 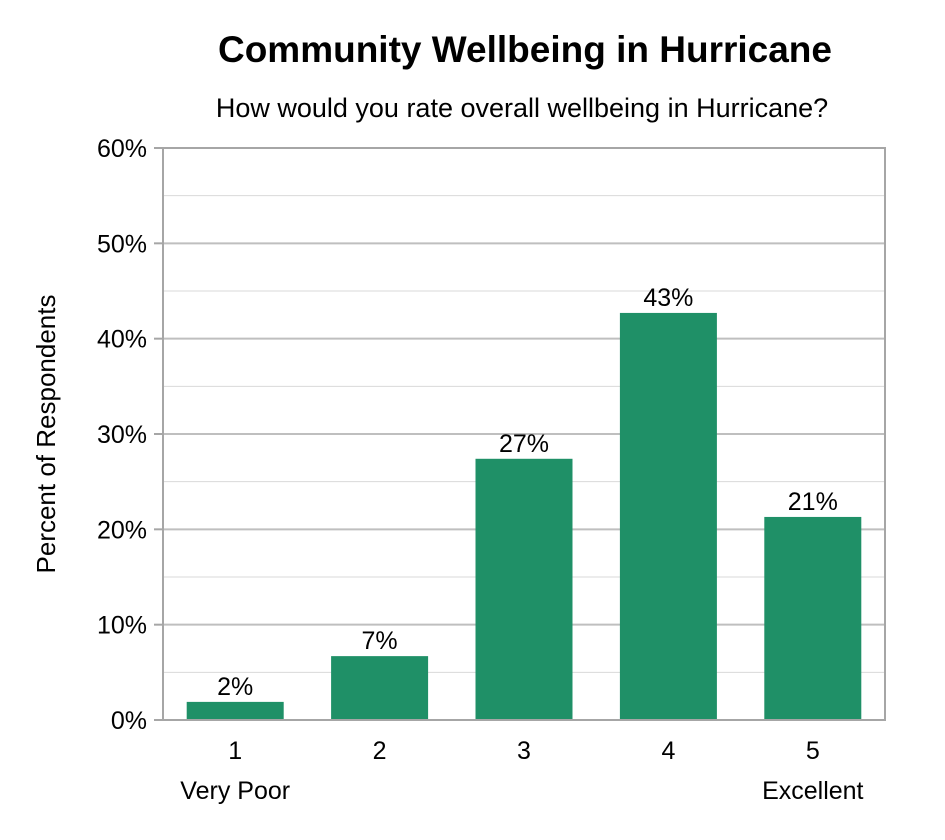 I want to click on x-tick-label: 2, so click(x=380, y=751).